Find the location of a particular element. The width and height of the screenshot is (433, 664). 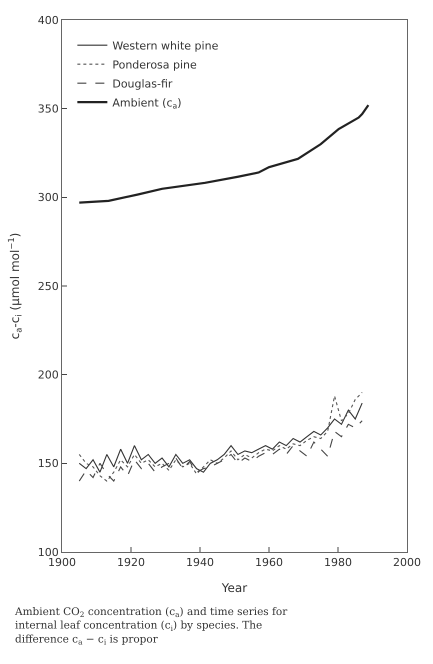

y-tick-label: 300 is located at coordinates (48, 197).